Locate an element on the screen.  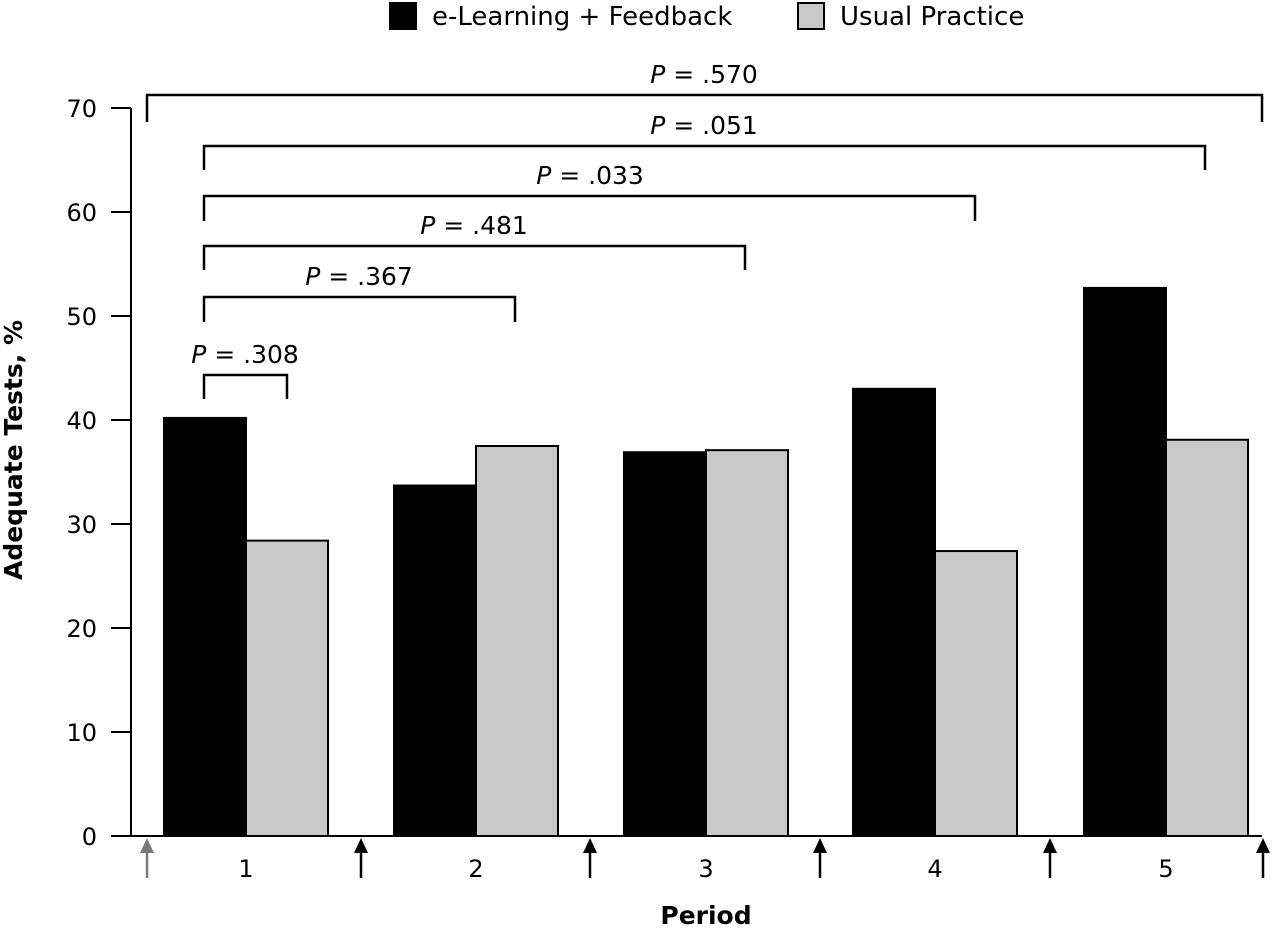
p-value-label: P = .033 is located at coordinates (590, 175).